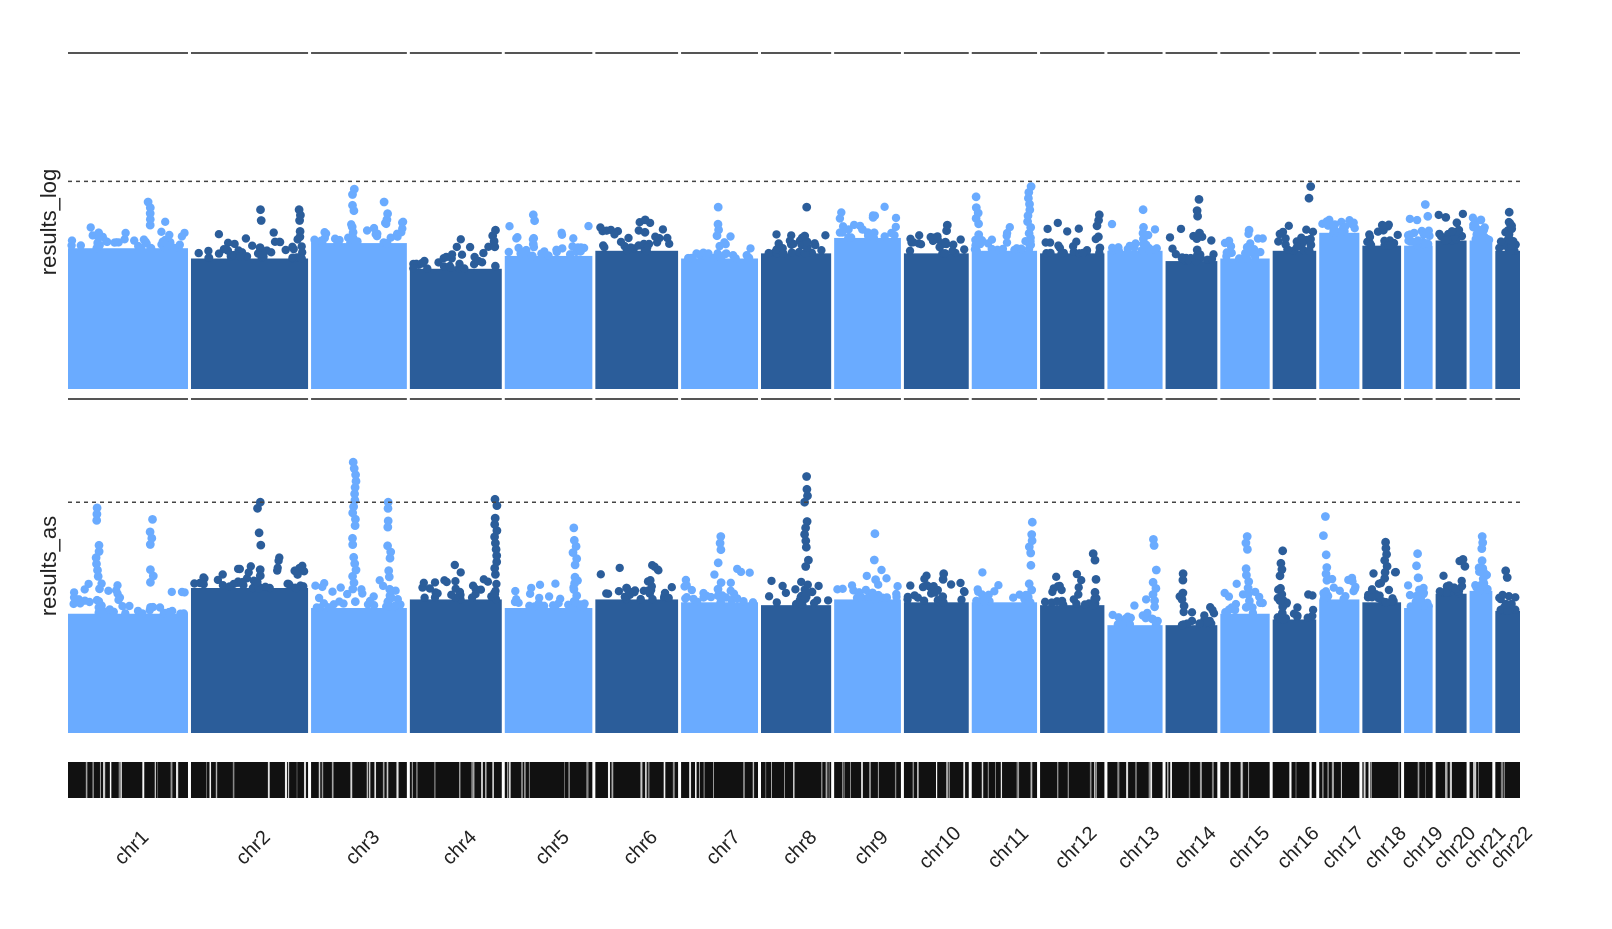  Describe the element at coordinates (1004, 319) in the screenshot. I see `point-mass-chr11` at that location.